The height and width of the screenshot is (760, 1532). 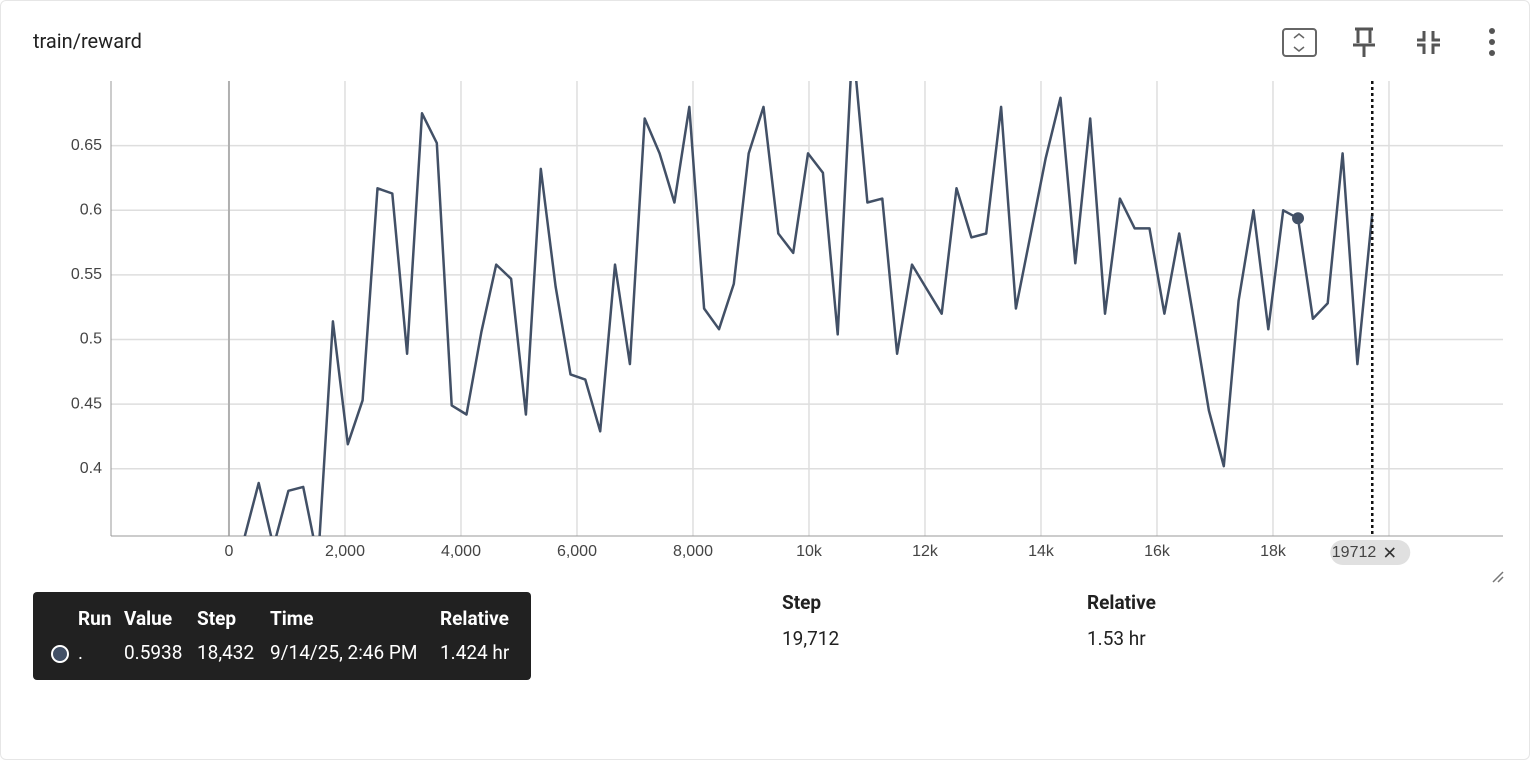 What do you see at coordinates (91, 209) in the screenshot?
I see `y-tick-label: 0.6` at bounding box center [91, 209].